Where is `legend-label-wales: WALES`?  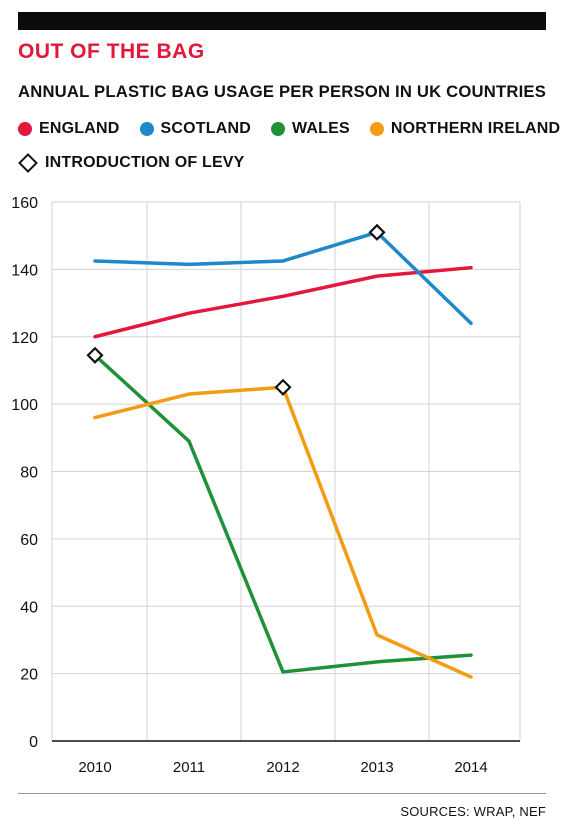 legend-label-wales: WALES is located at coordinates (321, 128).